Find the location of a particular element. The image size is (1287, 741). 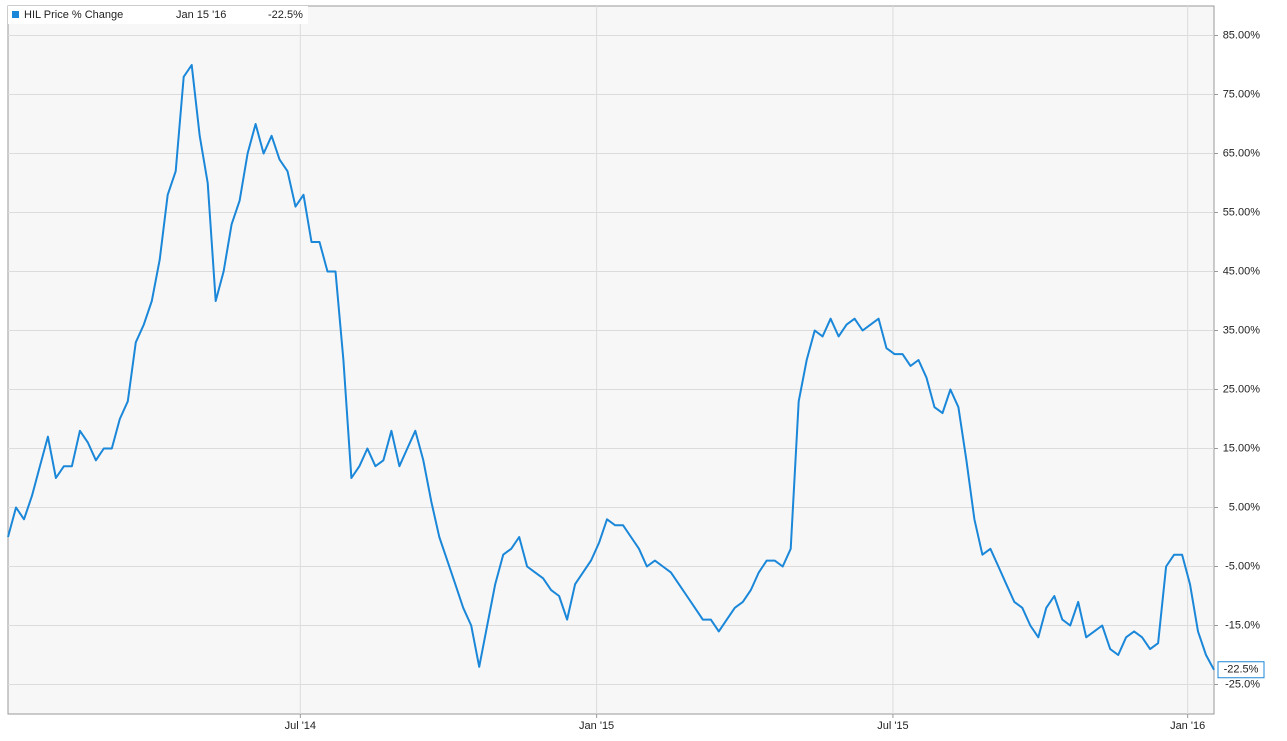

x-tick-label: Jul '15 is located at coordinates (892, 726).